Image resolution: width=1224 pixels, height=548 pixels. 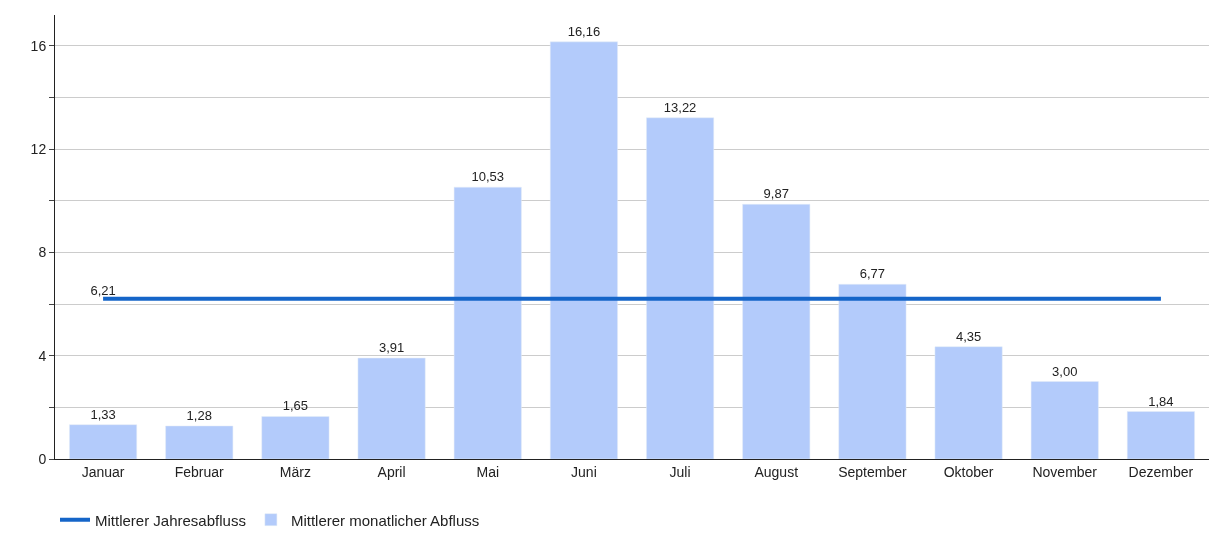 What do you see at coordinates (488, 471) in the screenshot?
I see `x-tick-label: Mai` at bounding box center [488, 471].